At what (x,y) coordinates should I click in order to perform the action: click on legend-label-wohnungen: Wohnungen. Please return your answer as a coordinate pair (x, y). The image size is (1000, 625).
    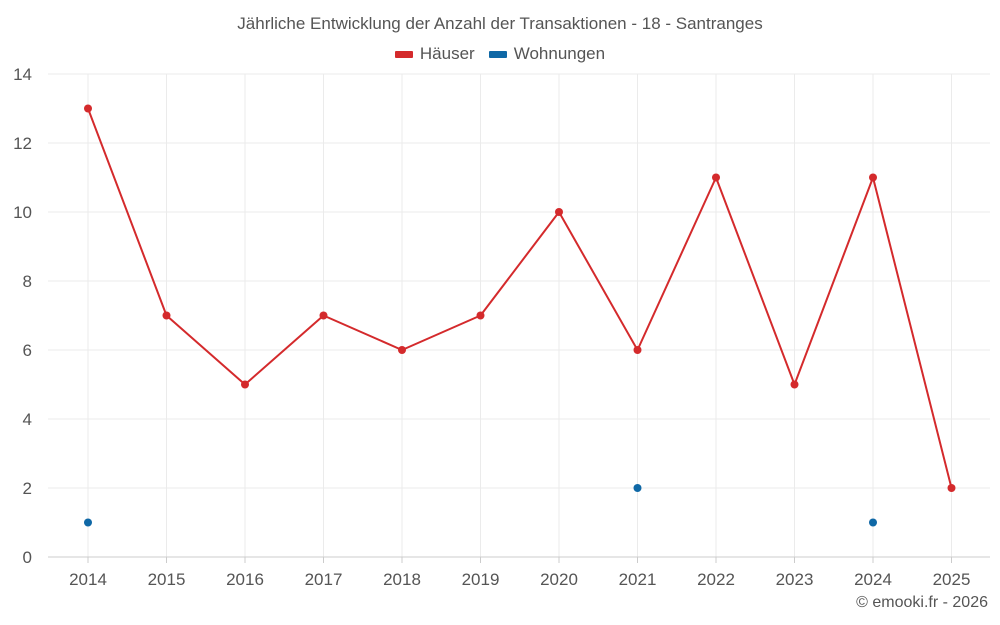
    Looking at the image, I should click on (559, 53).